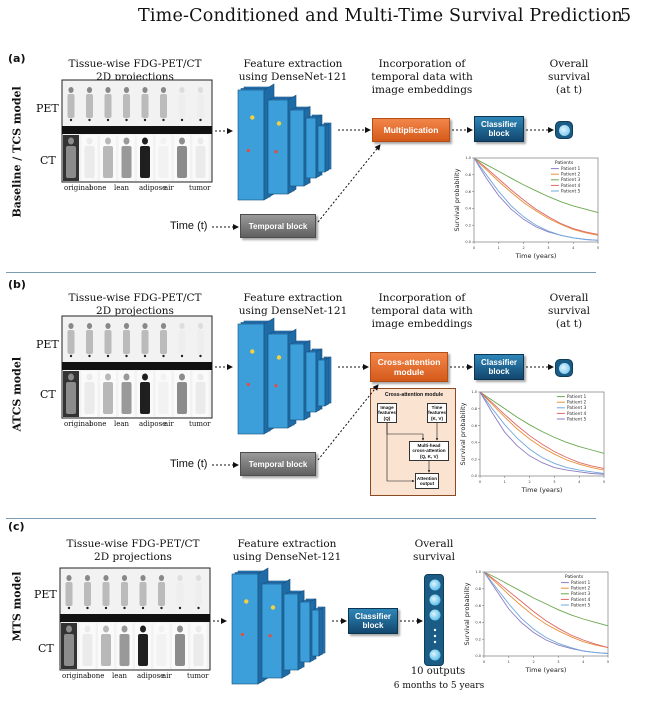  What do you see at coordinates (135, 304) in the screenshot?
I see `projections-title: Tissue-wise FDG-PET/CT 2D projections` at bounding box center [135, 304].